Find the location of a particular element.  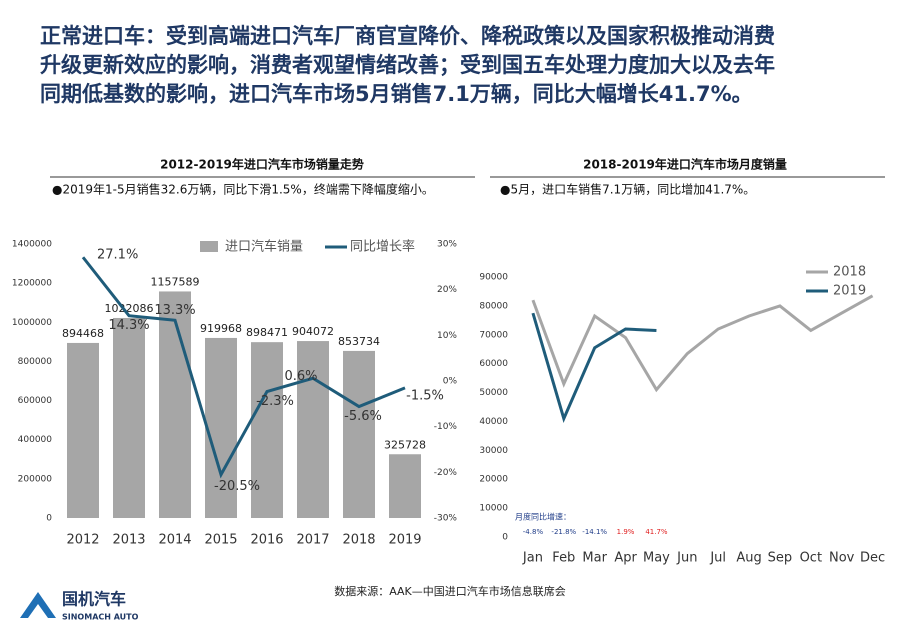

legend-label: 进口汽车销量 is located at coordinates (264, 247).